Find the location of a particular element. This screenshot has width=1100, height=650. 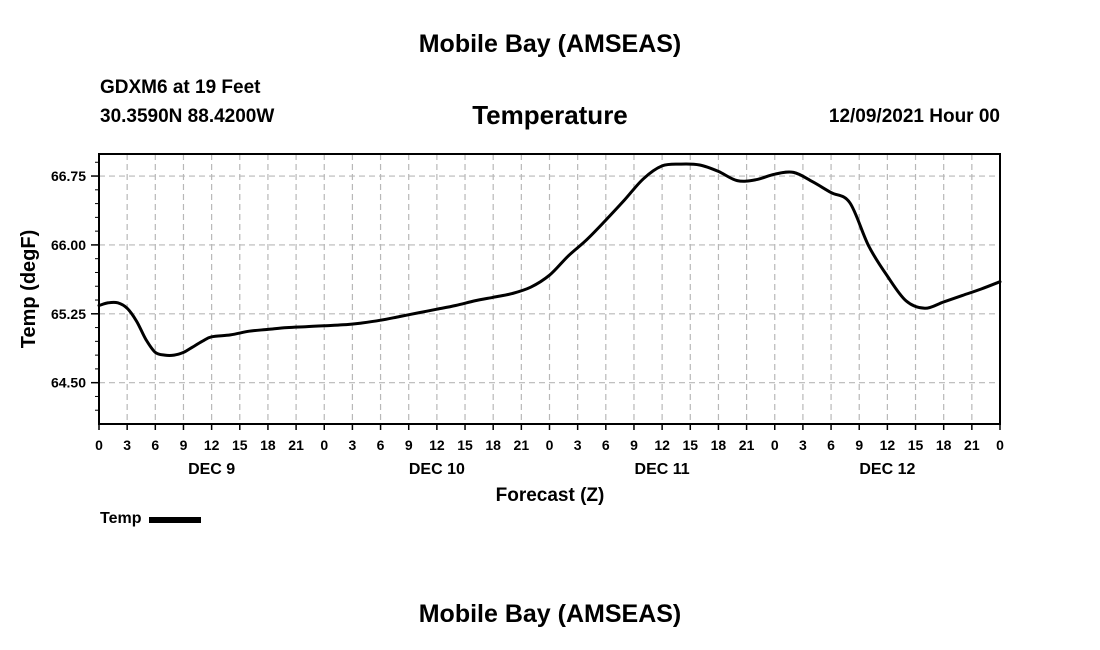

chart-main-title-repeat: Mobile Bay (AMSEAS) is located at coordinates (550, 614).